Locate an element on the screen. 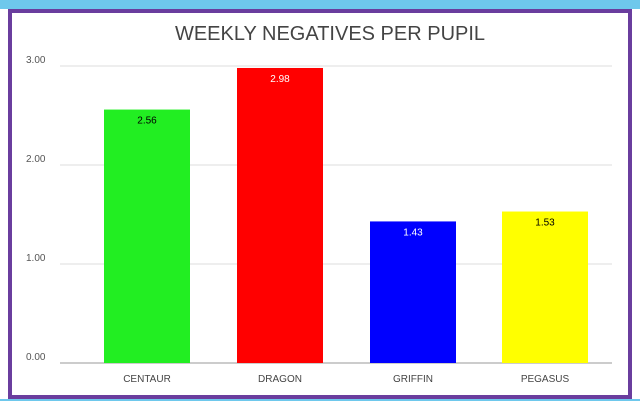  y-tick-label: 1.00 is located at coordinates (36, 258).